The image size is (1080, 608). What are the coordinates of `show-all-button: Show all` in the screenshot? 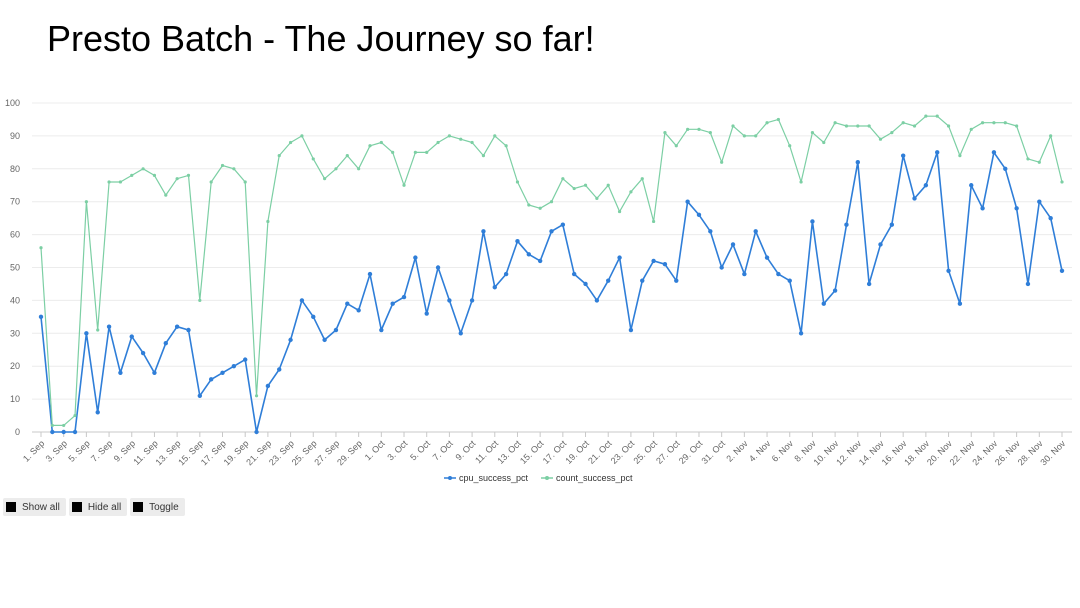 It's located at (34, 507).